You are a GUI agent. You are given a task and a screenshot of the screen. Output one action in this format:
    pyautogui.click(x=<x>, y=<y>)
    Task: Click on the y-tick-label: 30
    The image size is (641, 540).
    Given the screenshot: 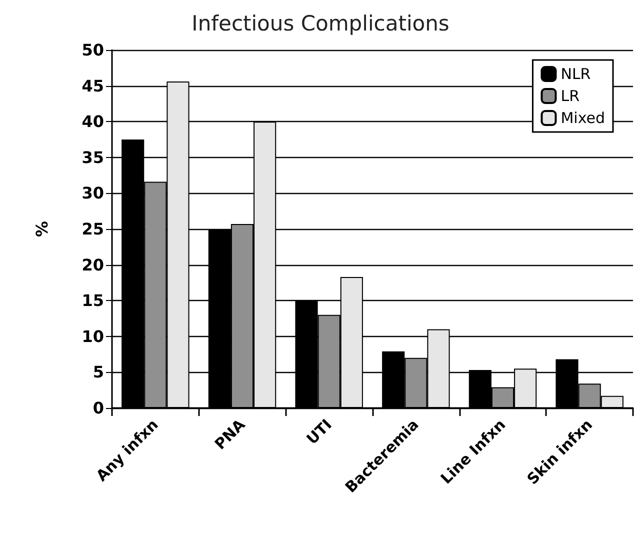 What is the action you would take?
    pyautogui.click(x=93, y=193)
    